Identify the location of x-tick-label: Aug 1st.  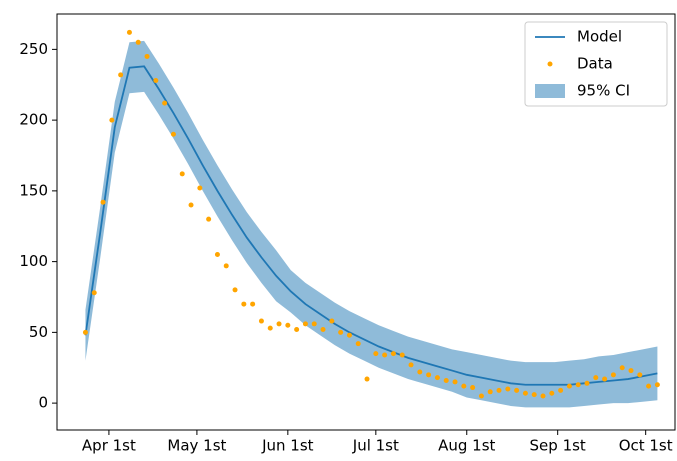
(466, 446).